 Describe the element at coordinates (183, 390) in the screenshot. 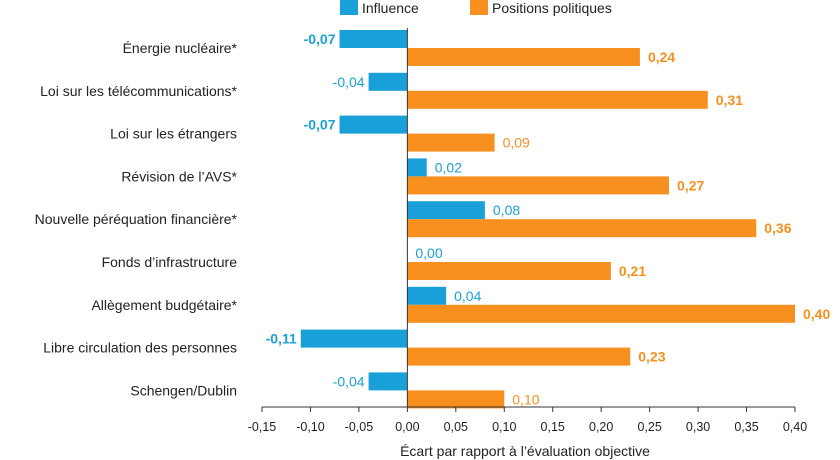

I see `category-label: Schengen/Dublin` at that location.